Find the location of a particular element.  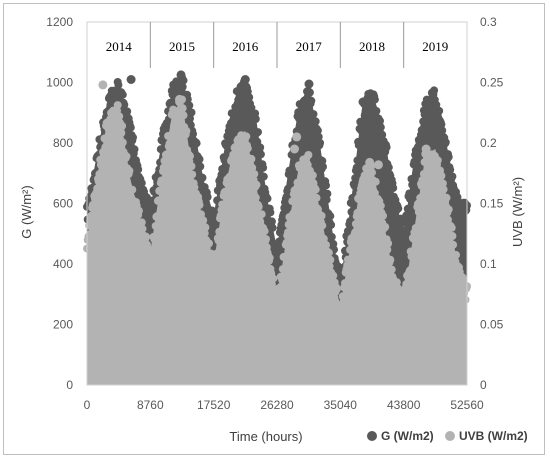

legend-marker-uvb is located at coordinates (450, 436).